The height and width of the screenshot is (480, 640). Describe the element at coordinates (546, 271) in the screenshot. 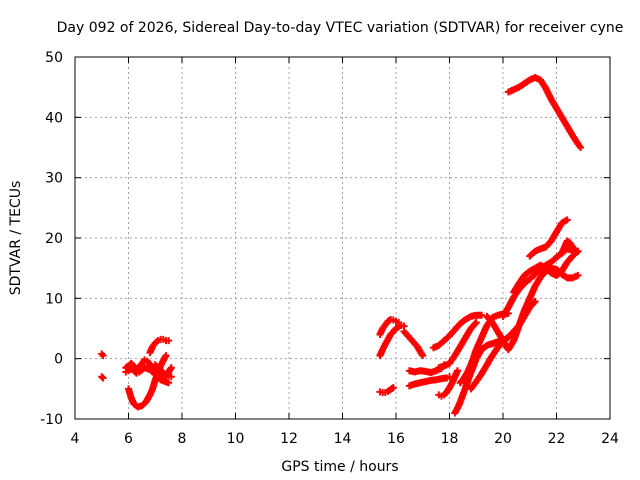

I see `series-s22` at that location.